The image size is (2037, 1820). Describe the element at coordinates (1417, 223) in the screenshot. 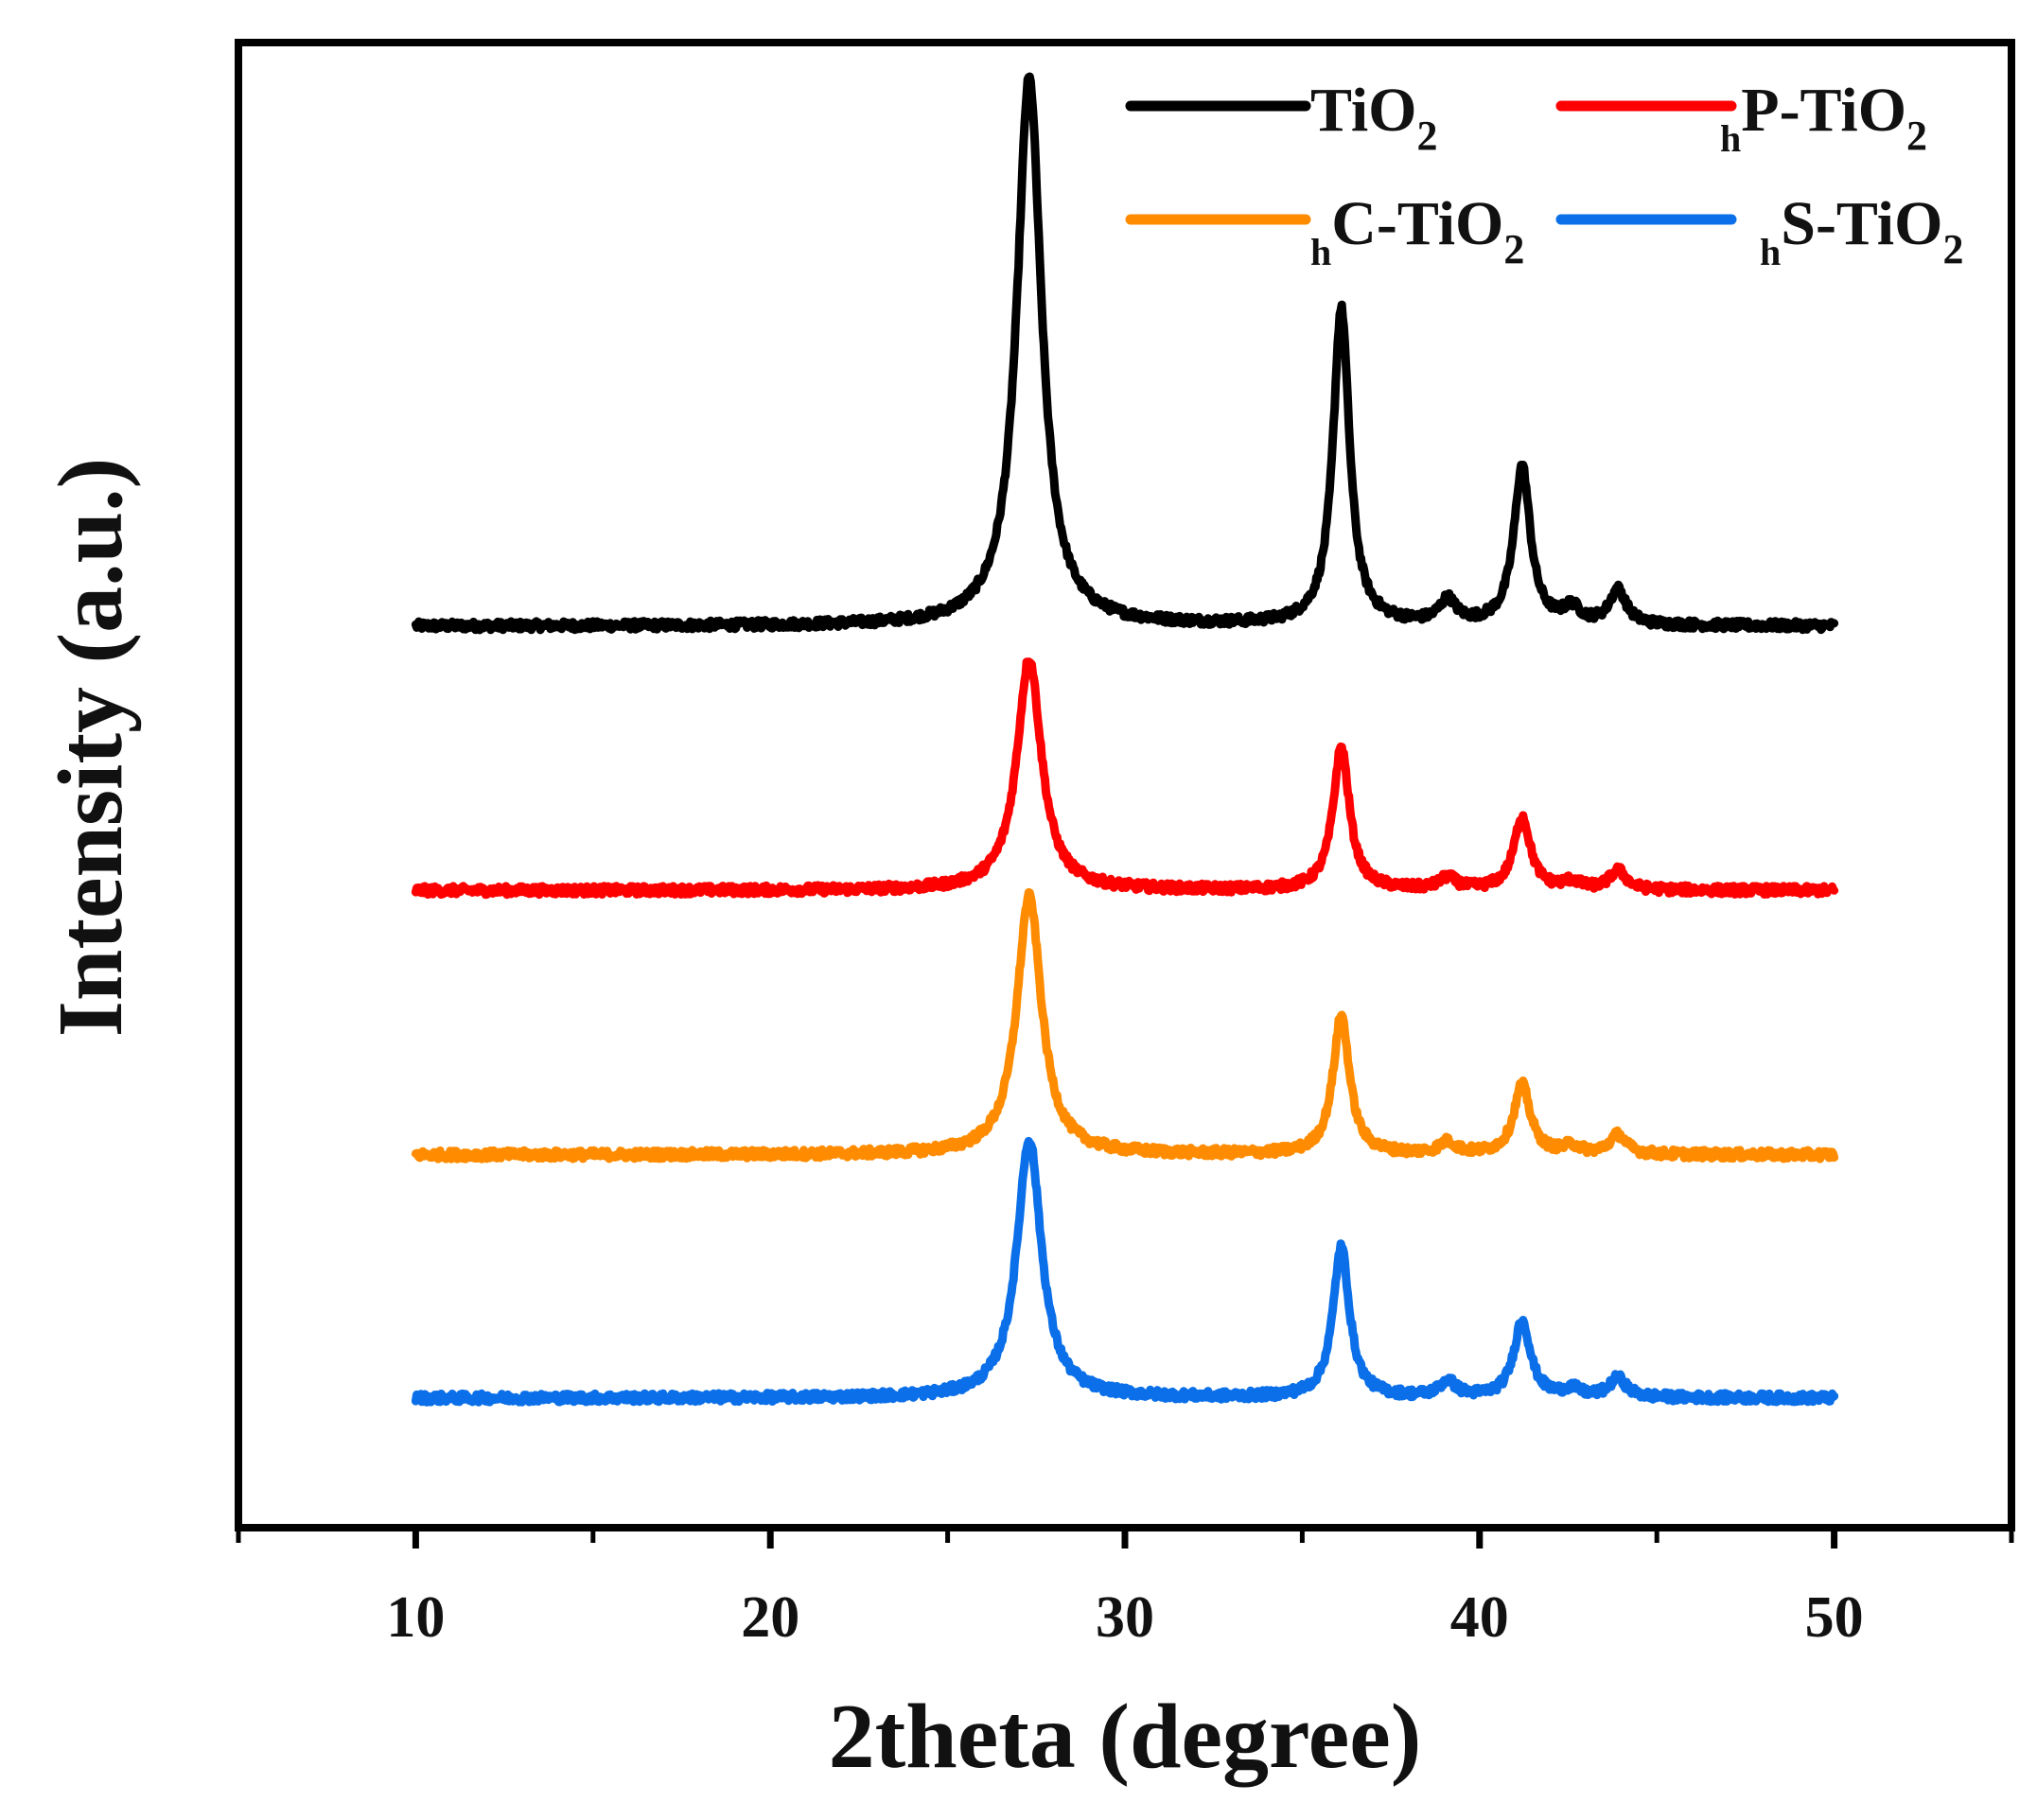

I see `legend-main: C-TiO` at that location.